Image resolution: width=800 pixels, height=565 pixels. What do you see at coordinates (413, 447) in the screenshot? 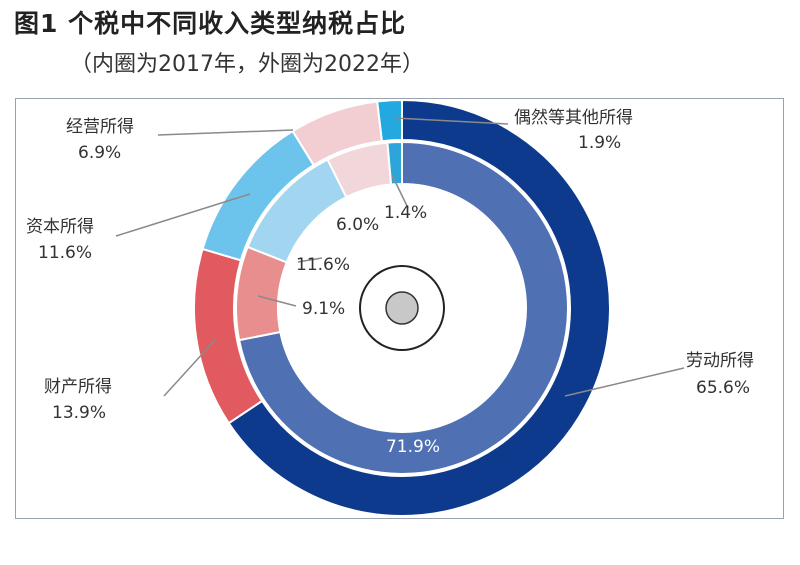
I see `inner-value-label: 71.9%` at bounding box center [413, 447].